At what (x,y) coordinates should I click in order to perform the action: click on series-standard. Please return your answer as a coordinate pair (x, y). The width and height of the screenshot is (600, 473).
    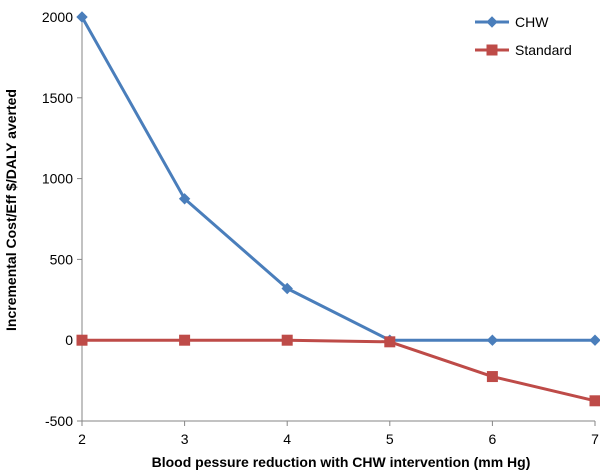
    Looking at the image, I should click on (338, 370).